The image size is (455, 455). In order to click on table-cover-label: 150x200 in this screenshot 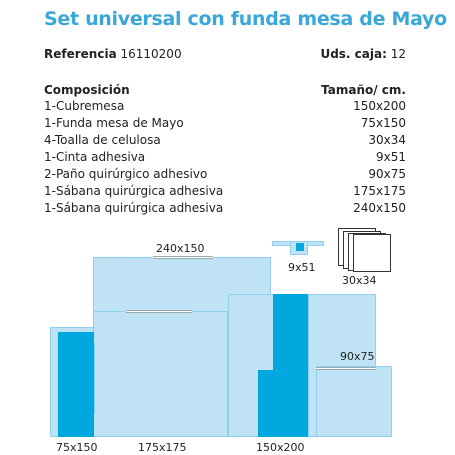, I will do `click(280, 447)`.